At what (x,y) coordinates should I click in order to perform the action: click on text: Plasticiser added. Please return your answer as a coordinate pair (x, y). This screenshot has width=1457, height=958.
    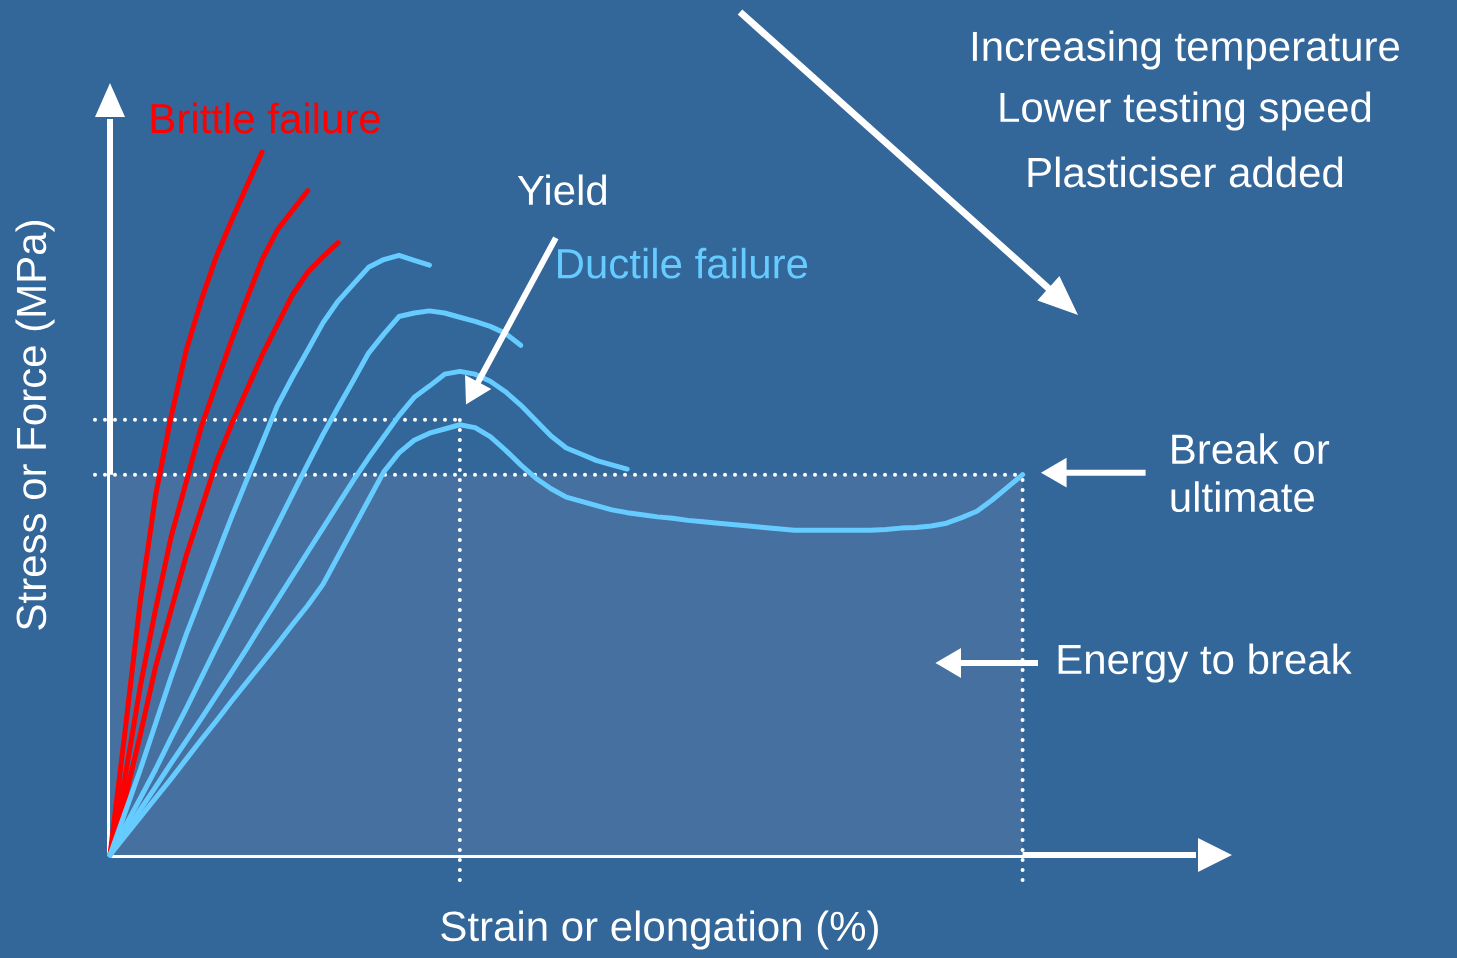
    Looking at the image, I should click on (1185, 172).